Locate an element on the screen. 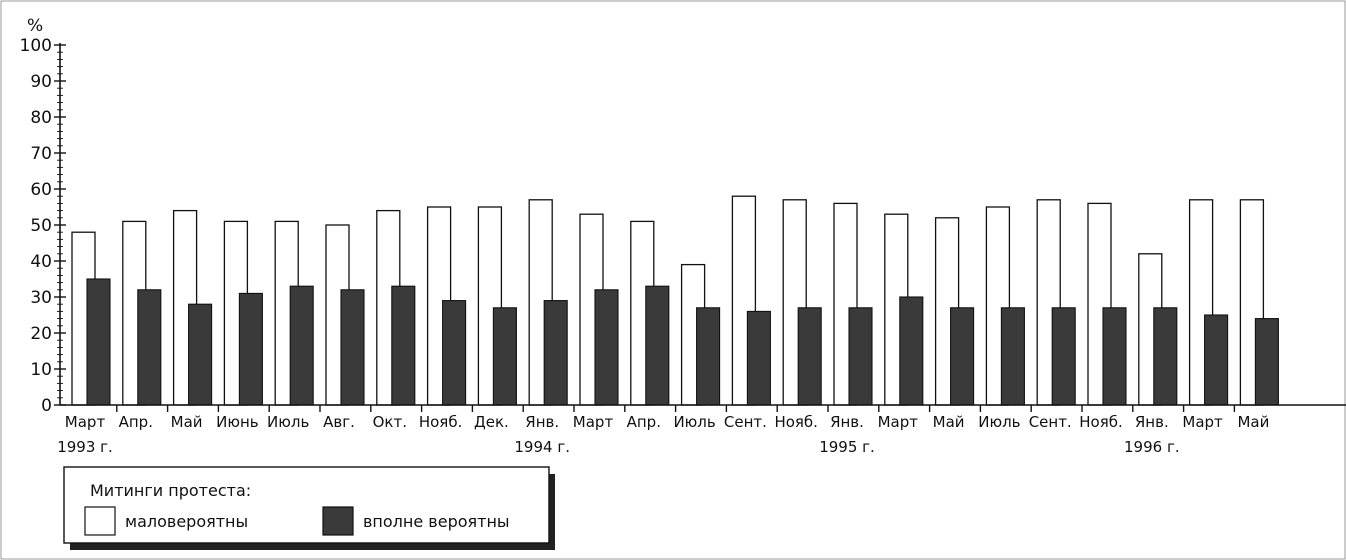 The width and height of the screenshot is (1346, 560). y-tick-label: 50 is located at coordinates (41, 226).